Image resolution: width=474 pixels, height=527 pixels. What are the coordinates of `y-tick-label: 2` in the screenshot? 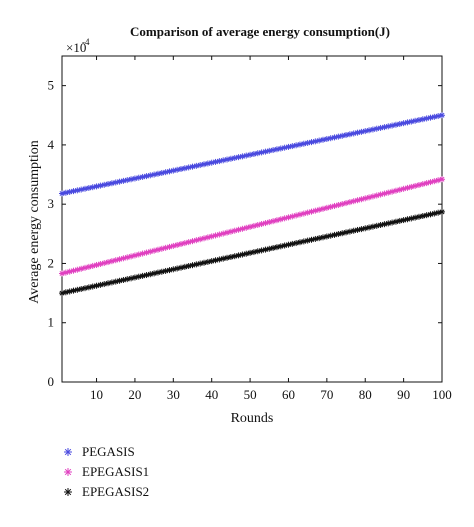 It's located at (51, 262).